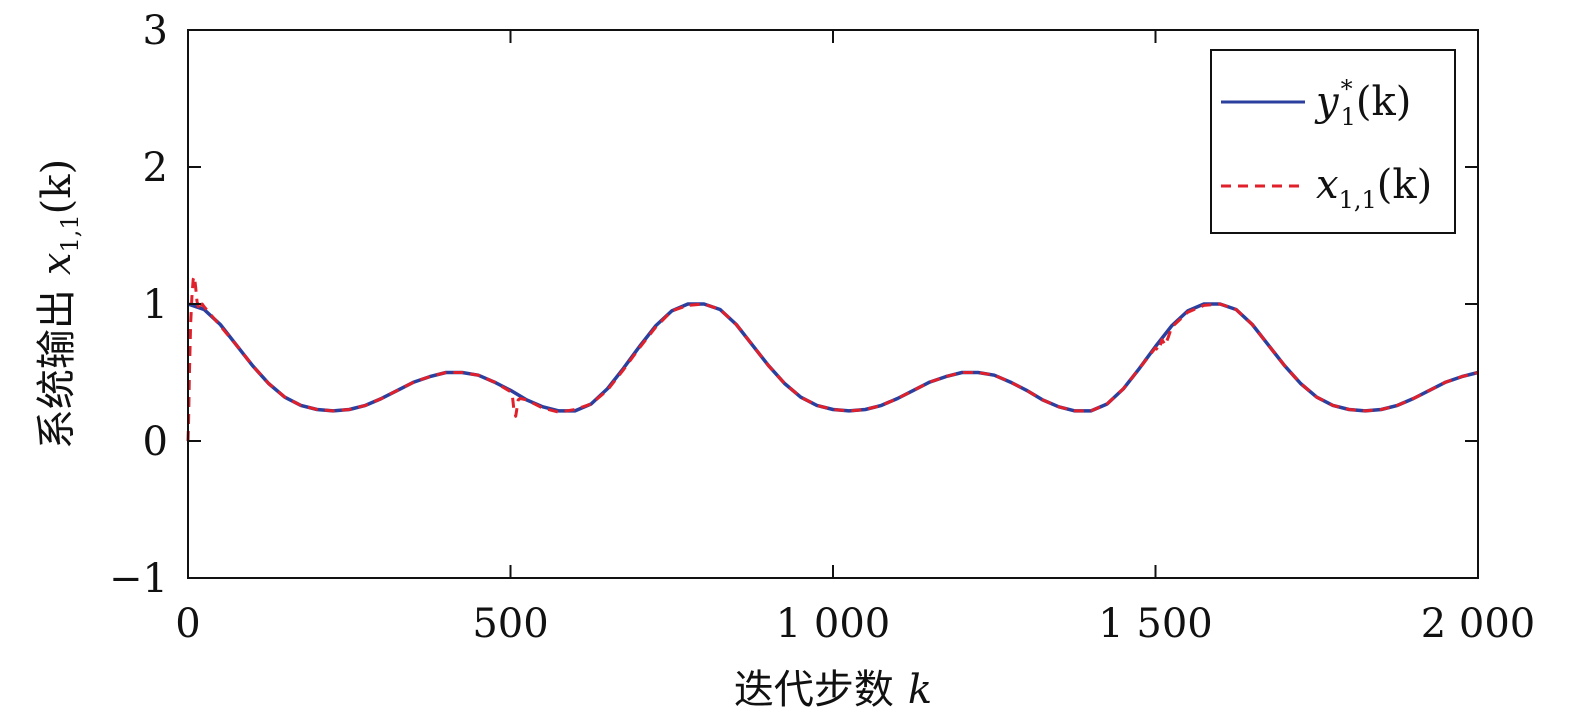 This screenshot has height=722, width=1575. Describe the element at coordinates (510, 624) in the screenshot. I see `x-tick-label: 500` at that location.